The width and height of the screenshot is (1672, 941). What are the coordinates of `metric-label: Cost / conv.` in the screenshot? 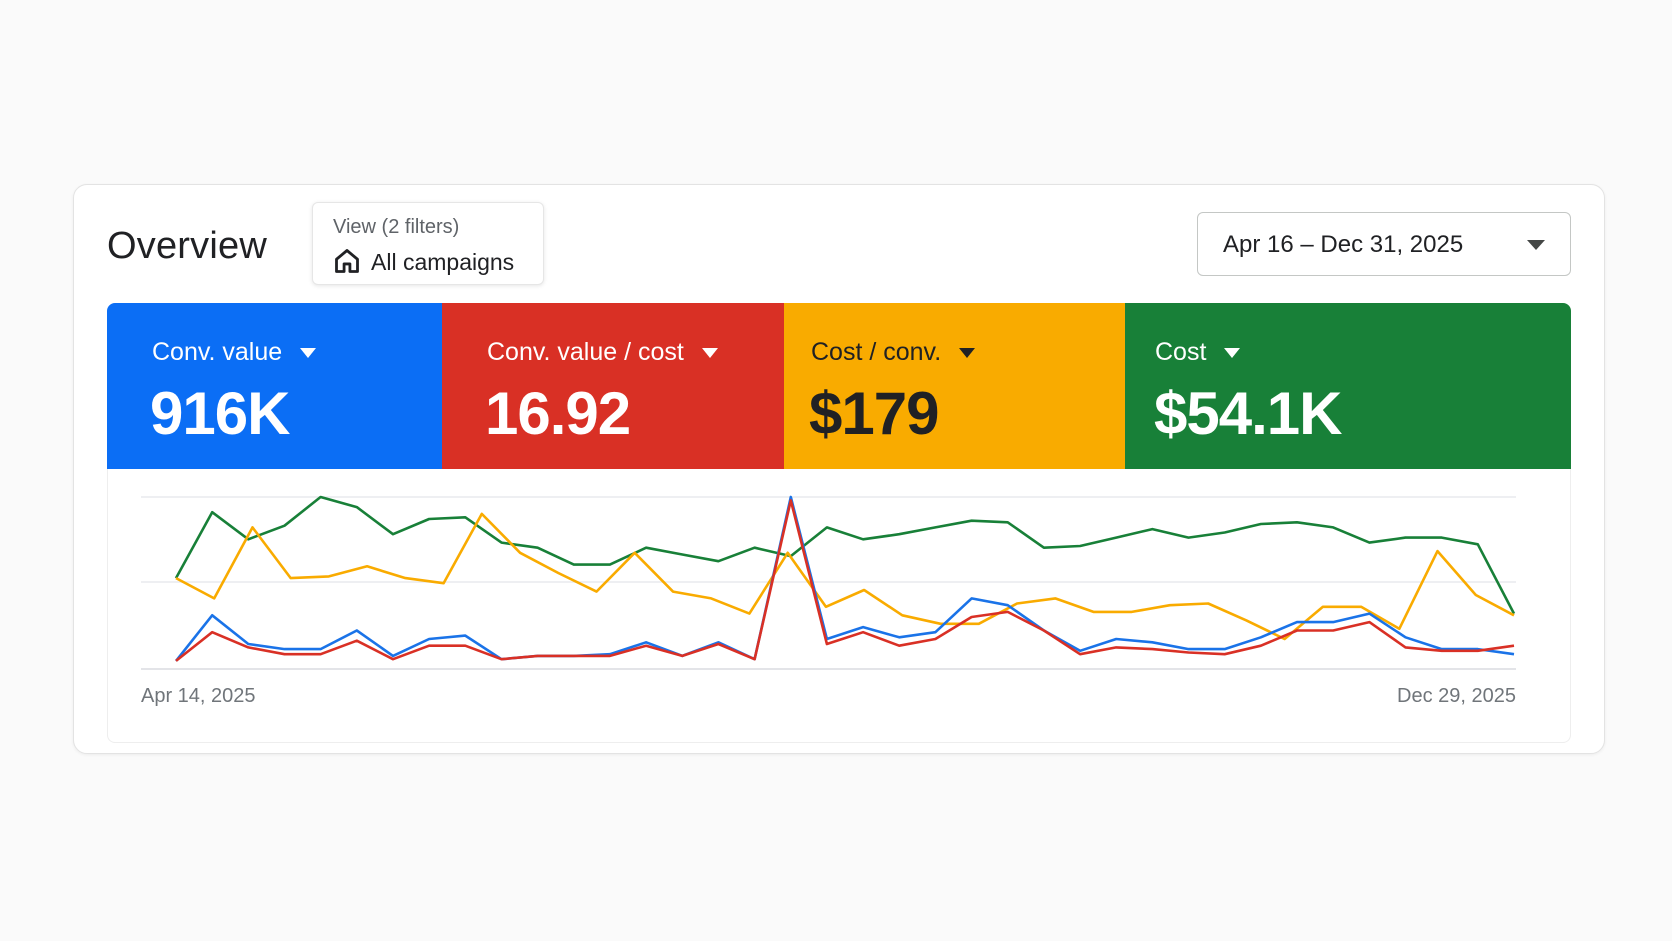 It's located at (876, 352).